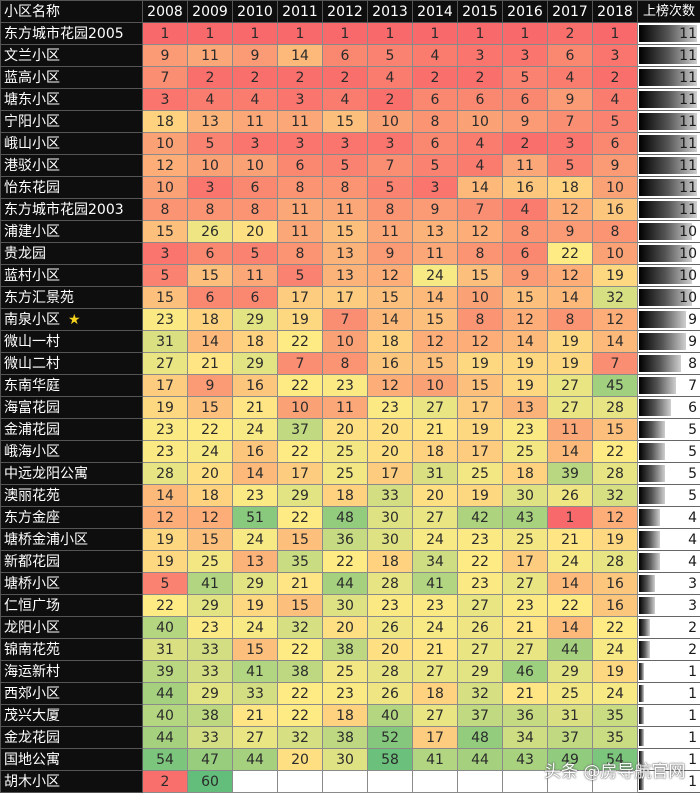  I want to click on table-row: 西郊小区 44 29 33 22 23 26 18 32 21 25 24 1, so click(350, 693).